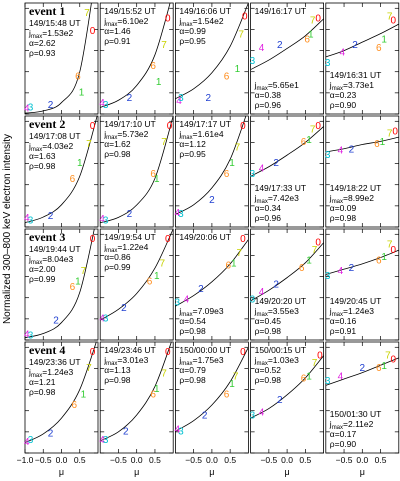 The width and height of the screenshot is (400, 481). I want to click on alpha-label: α=0.45, so click(268, 321).